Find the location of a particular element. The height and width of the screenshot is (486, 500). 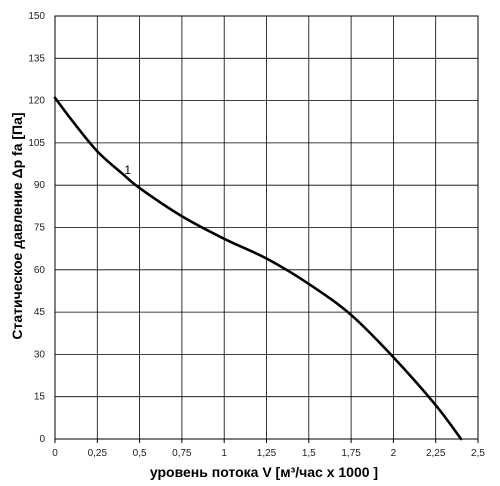

y-tick-label: 105 is located at coordinates (36, 143).